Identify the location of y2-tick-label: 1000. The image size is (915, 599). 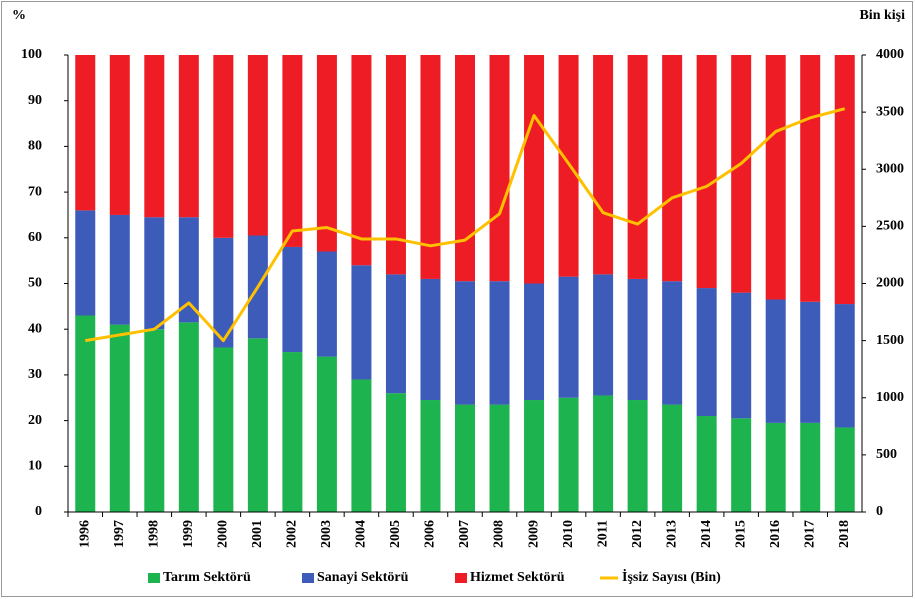
(890, 397).